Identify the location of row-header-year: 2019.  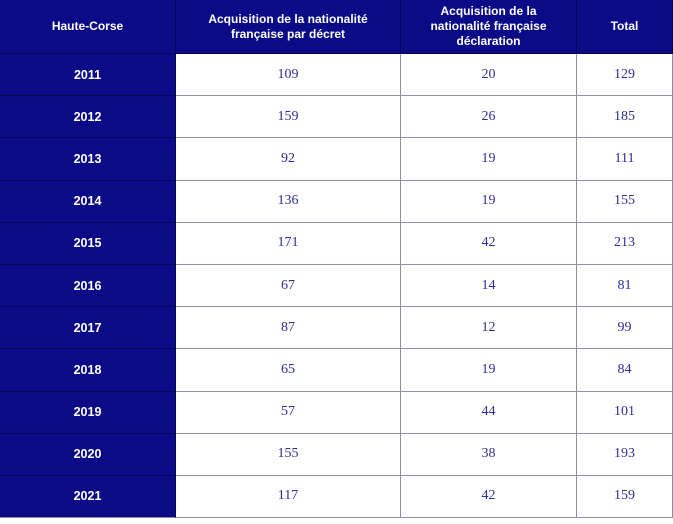
(88, 412).